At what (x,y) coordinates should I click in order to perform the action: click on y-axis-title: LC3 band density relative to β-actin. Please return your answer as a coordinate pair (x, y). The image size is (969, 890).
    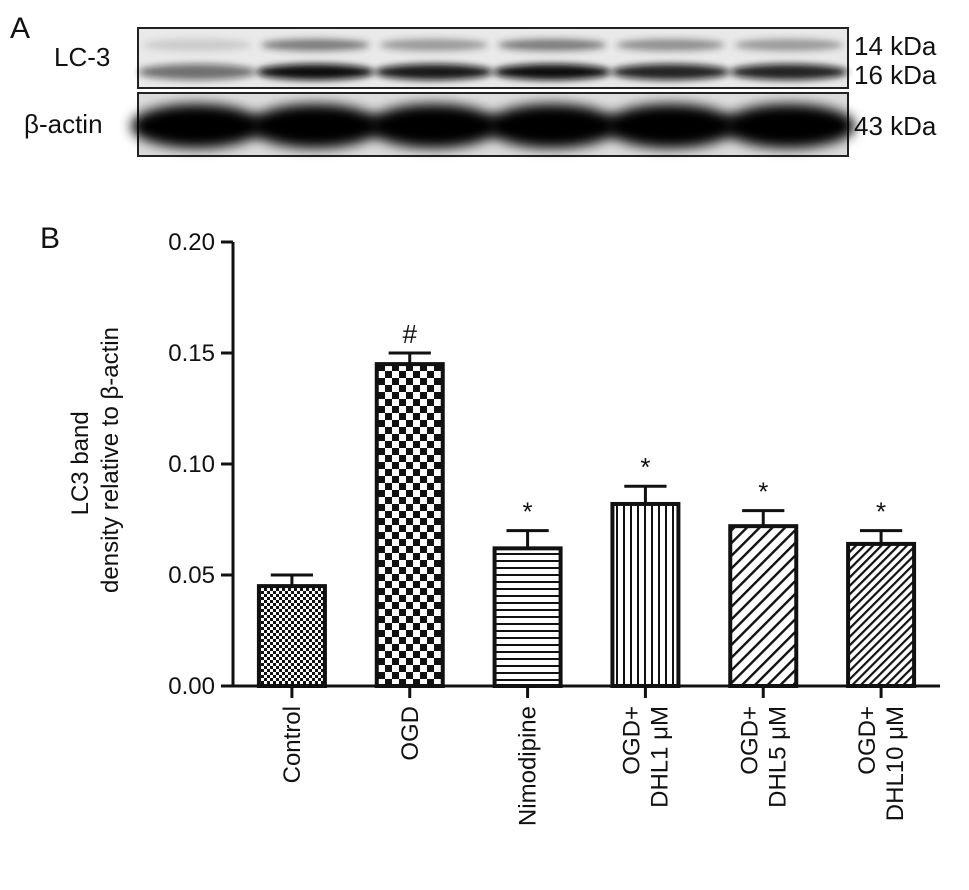
    Looking at the image, I should click on (95, 460).